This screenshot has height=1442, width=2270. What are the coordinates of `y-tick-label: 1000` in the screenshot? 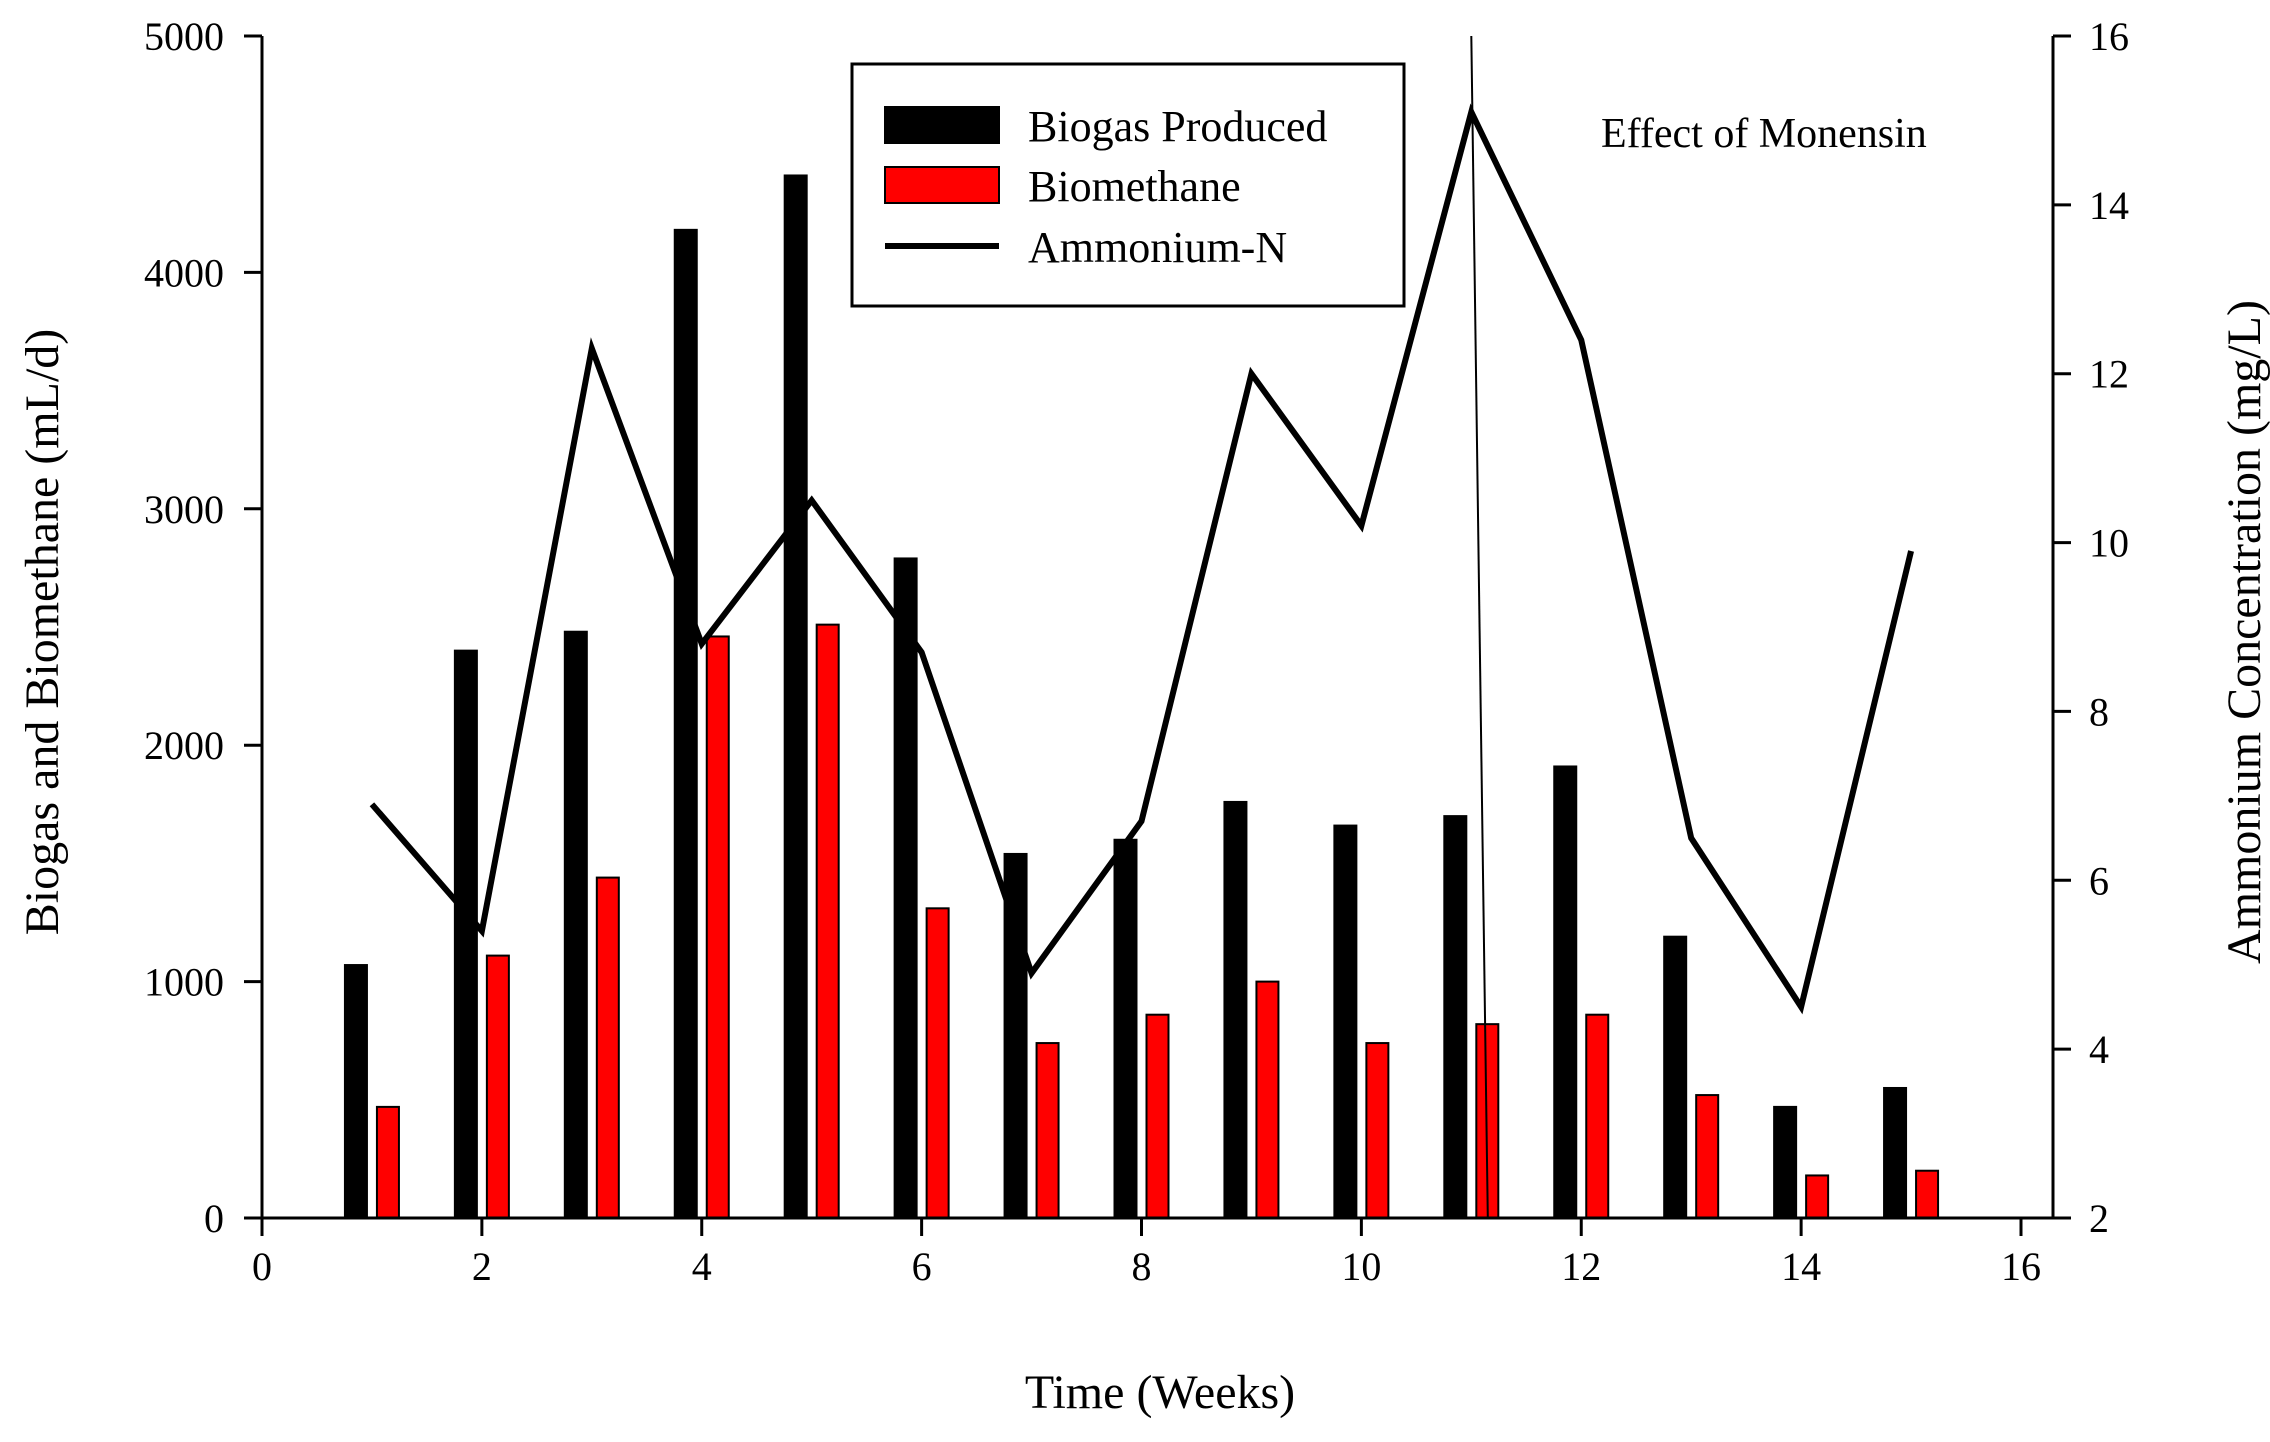 It's located at (184, 982).